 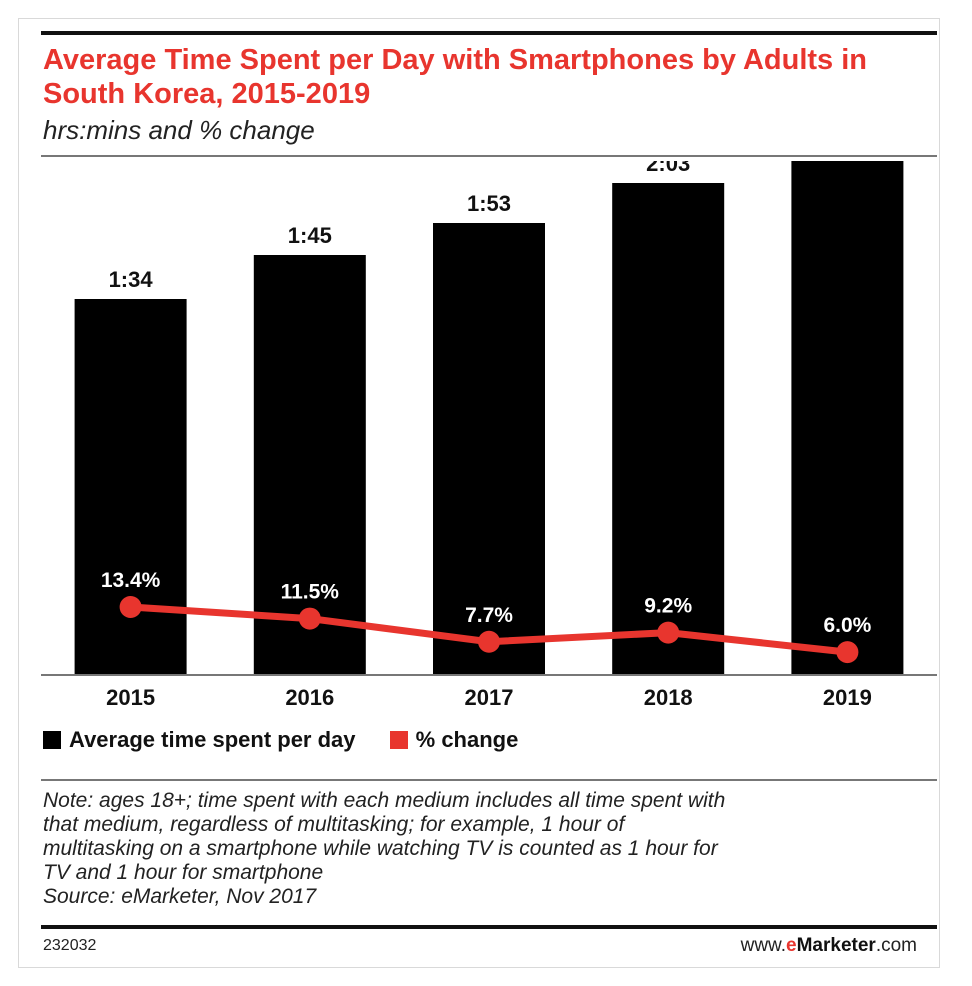 What do you see at coordinates (489, 203) in the screenshot?
I see `bar-value-label: 1:53` at bounding box center [489, 203].